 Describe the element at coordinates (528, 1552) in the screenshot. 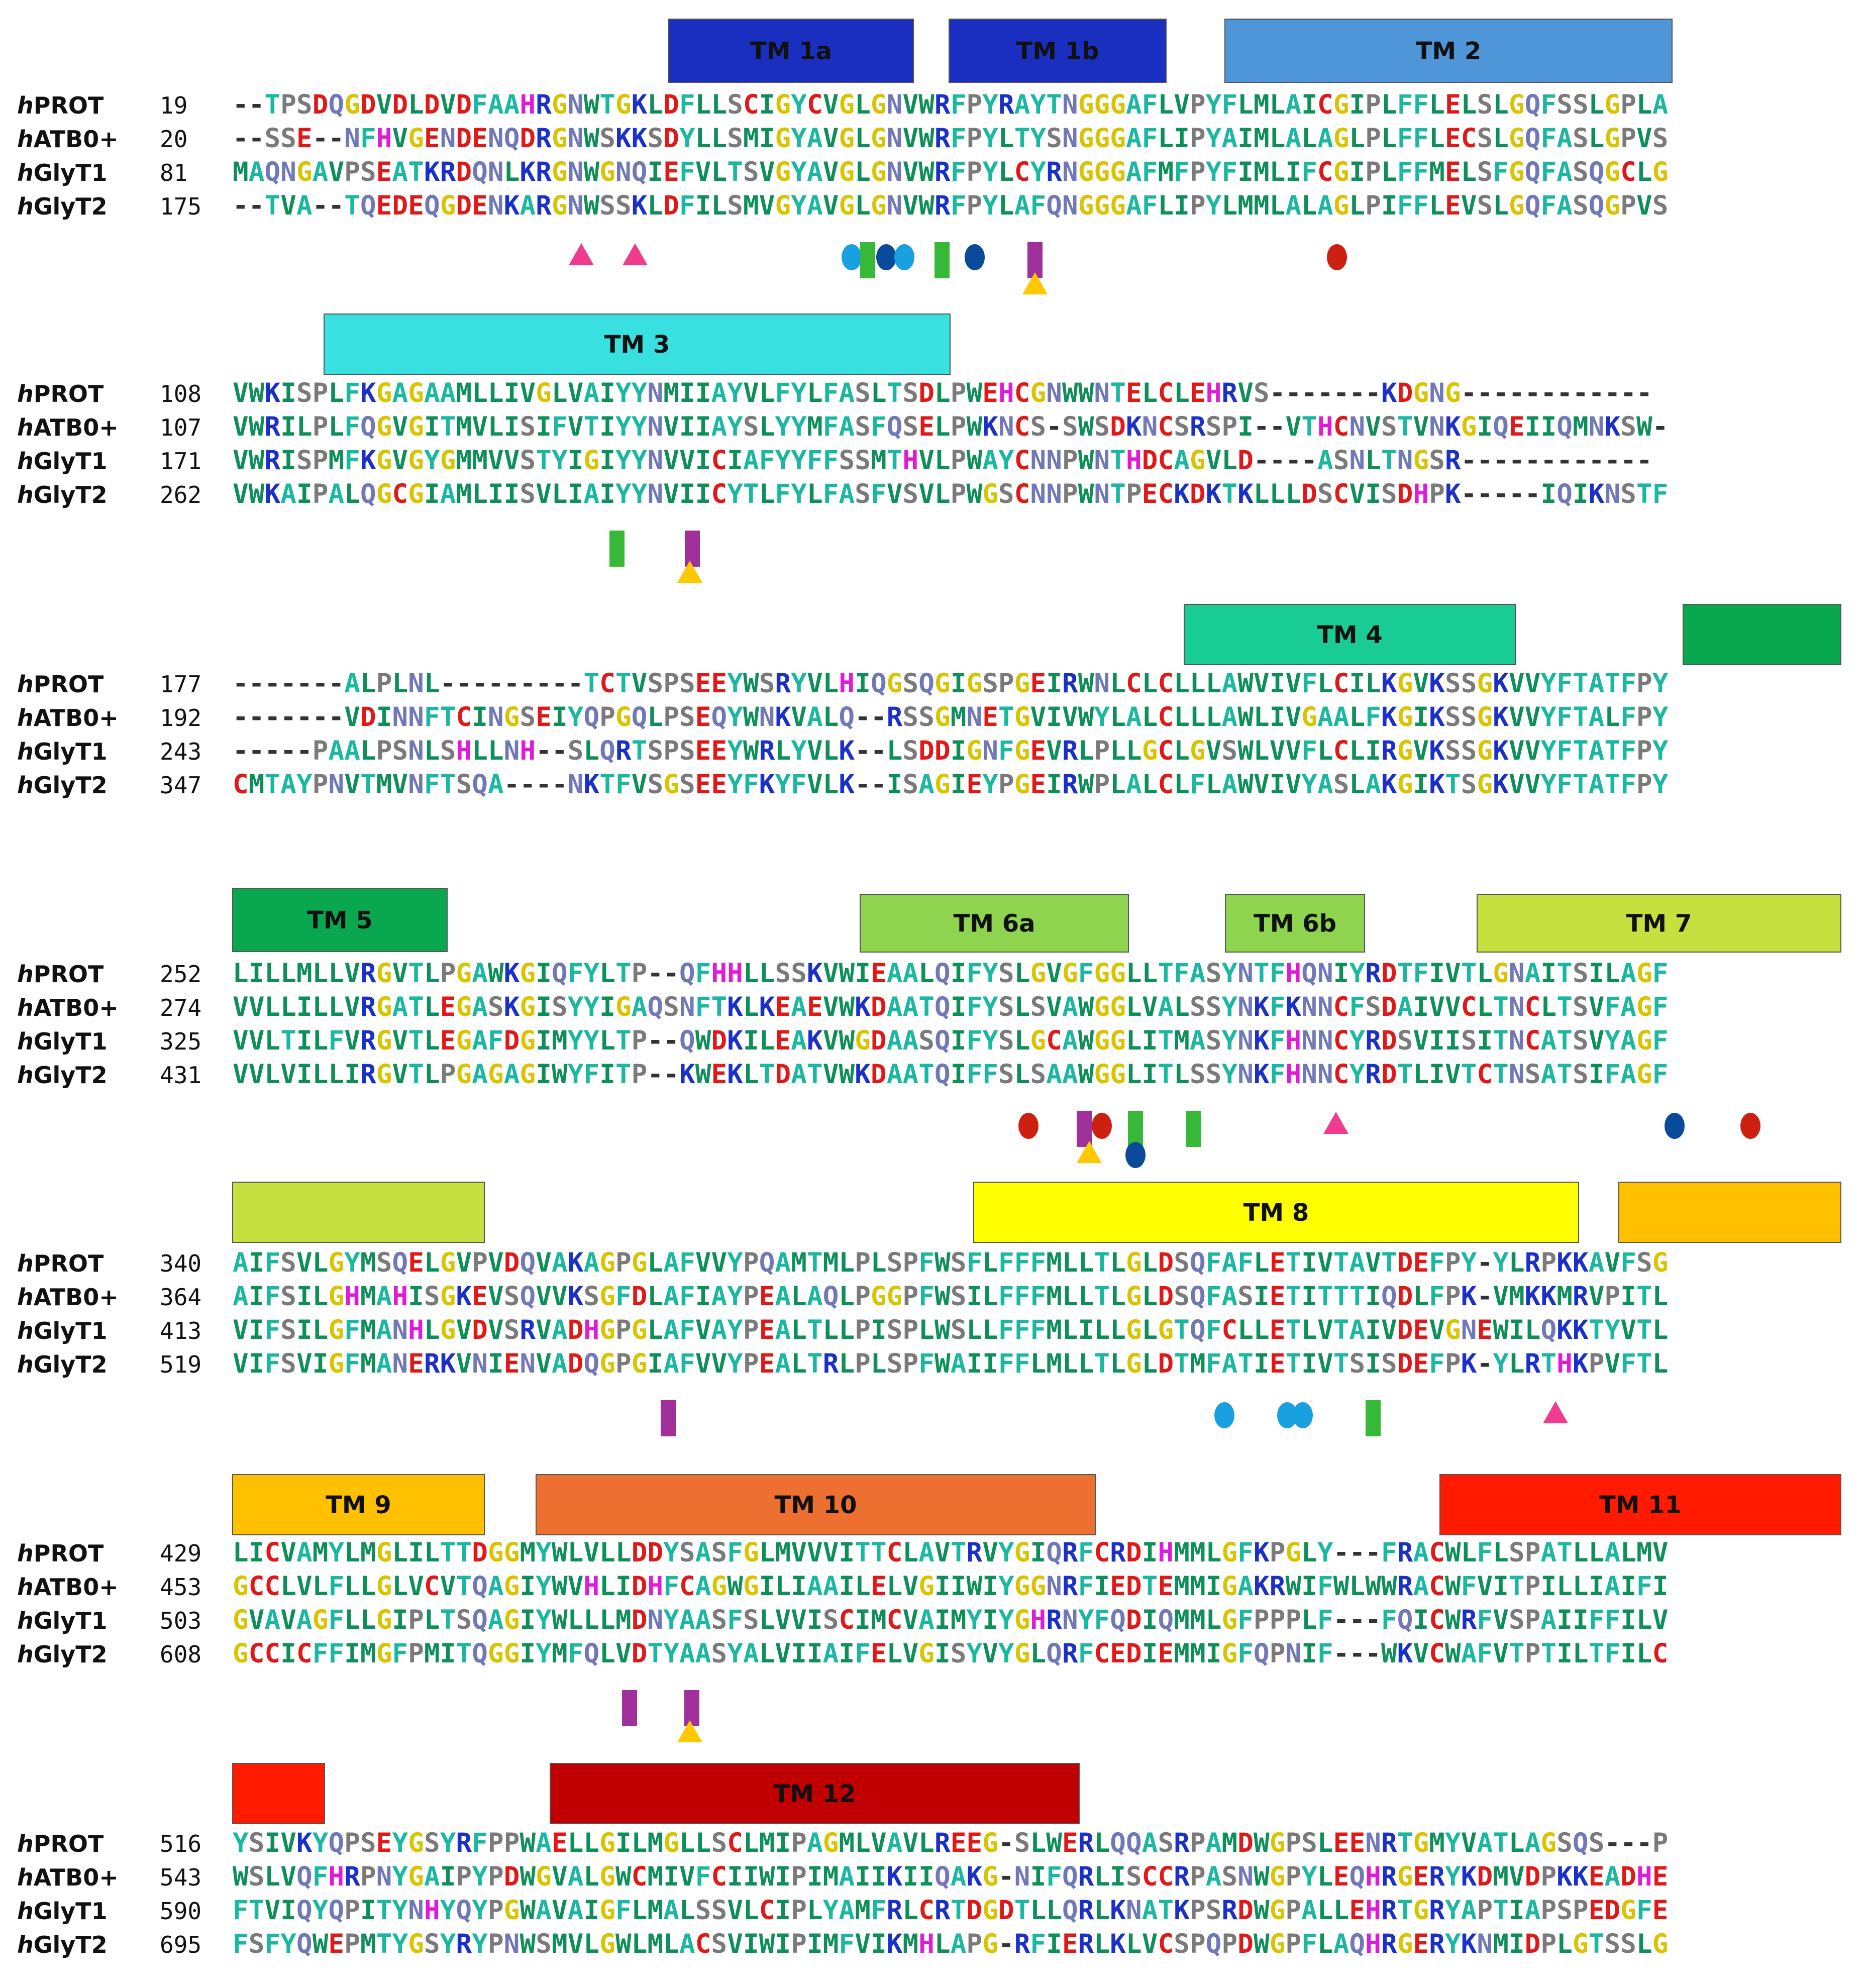

I see `residue: M` at that location.